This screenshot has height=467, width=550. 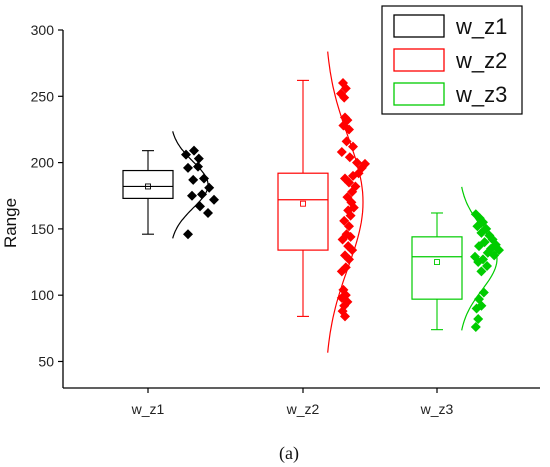 I want to click on legend-box, so click(x=452, y=60).